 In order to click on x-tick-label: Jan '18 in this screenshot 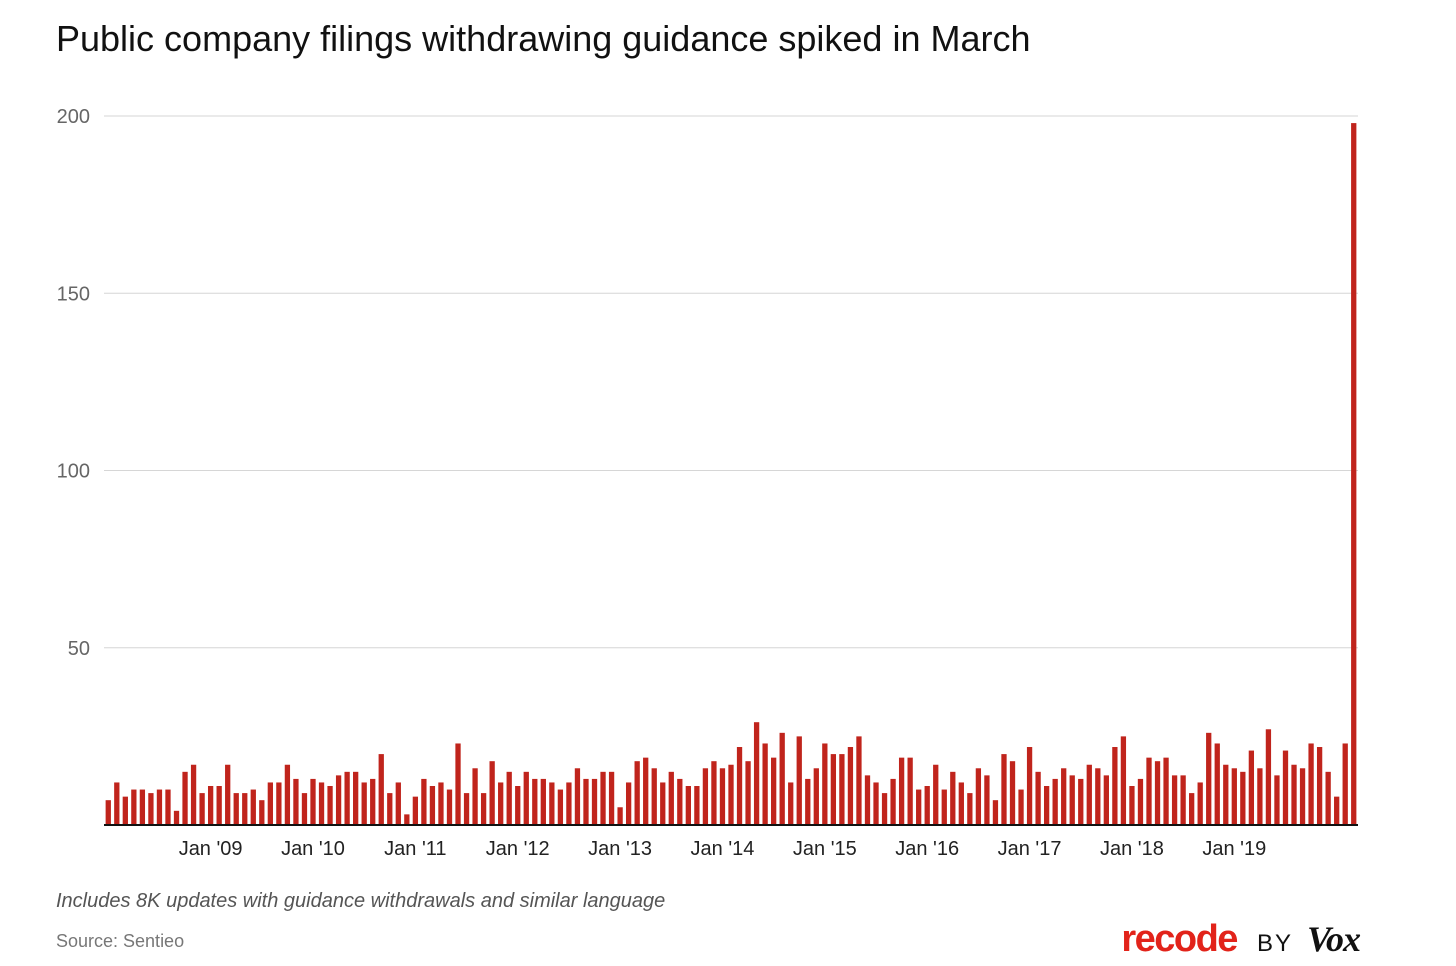, I will do `click(1132, 849)`.